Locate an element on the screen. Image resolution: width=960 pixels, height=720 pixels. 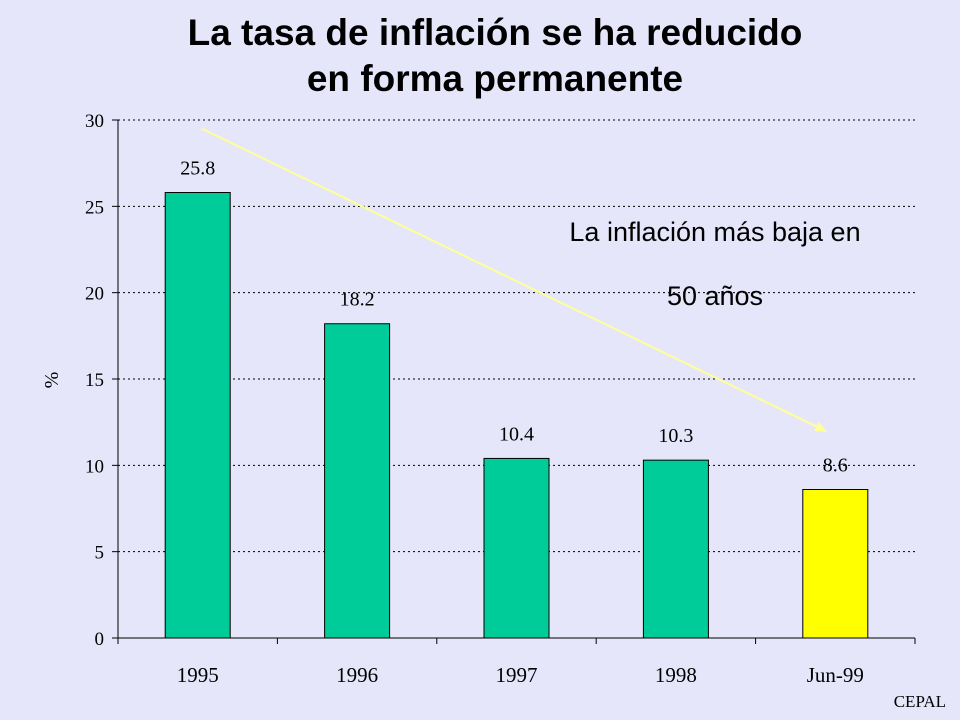
annotation: La inflación más baja en 50 años is located at coordinates (715, 264).